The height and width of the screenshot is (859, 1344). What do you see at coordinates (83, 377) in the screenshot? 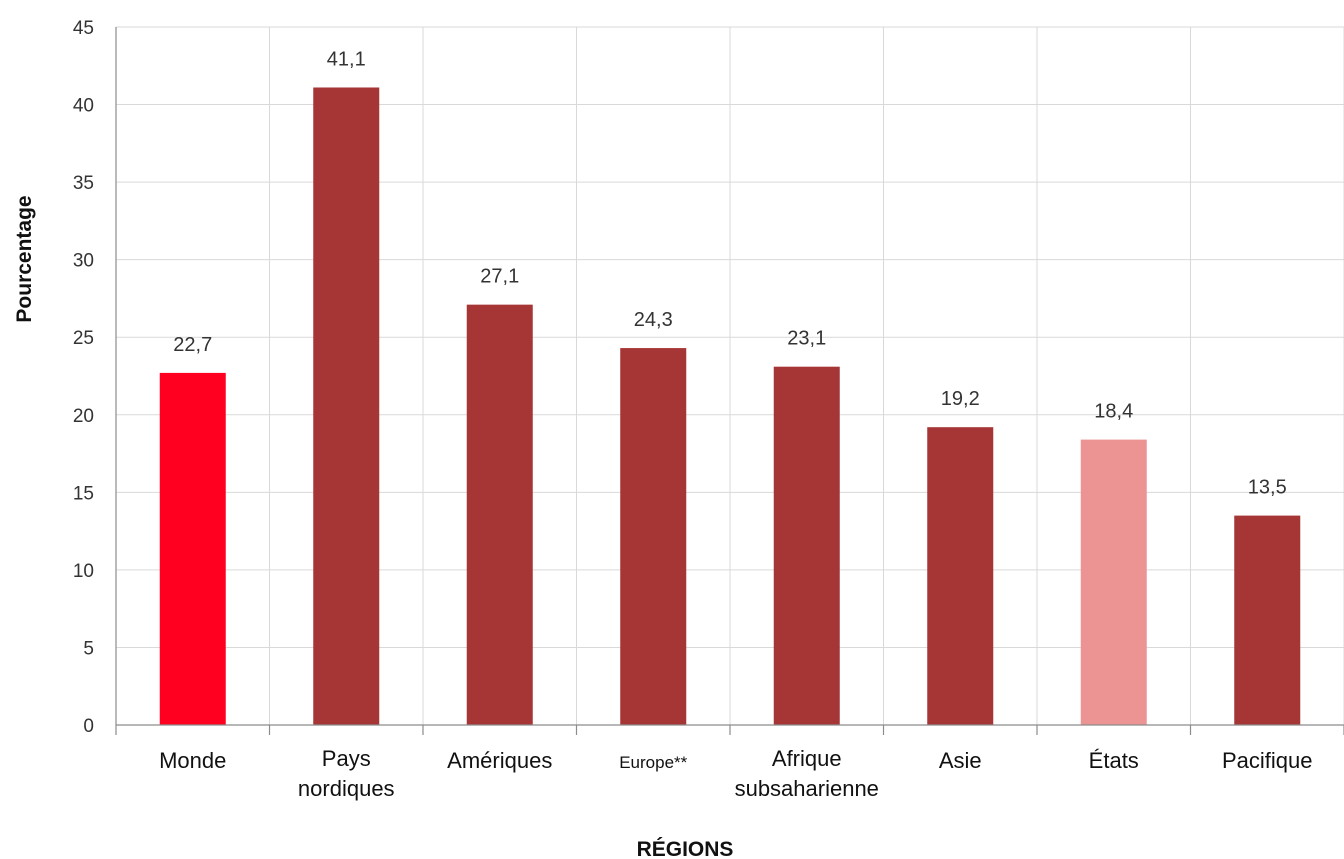
I see `y-tick-labels: 0 5 10 15 20 25 30 35 40 45` at bounding box center [83, 377].